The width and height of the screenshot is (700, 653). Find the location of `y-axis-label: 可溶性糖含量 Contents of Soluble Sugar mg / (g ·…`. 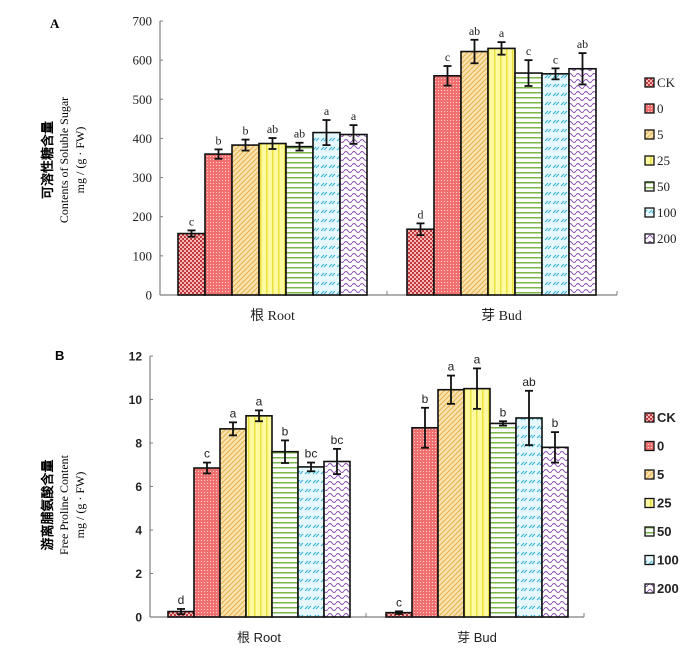

y-axis-label: 可溶性糖含量 Contents of Soluble Sugar mg / (g ·… is located at coordinates (63, 160).